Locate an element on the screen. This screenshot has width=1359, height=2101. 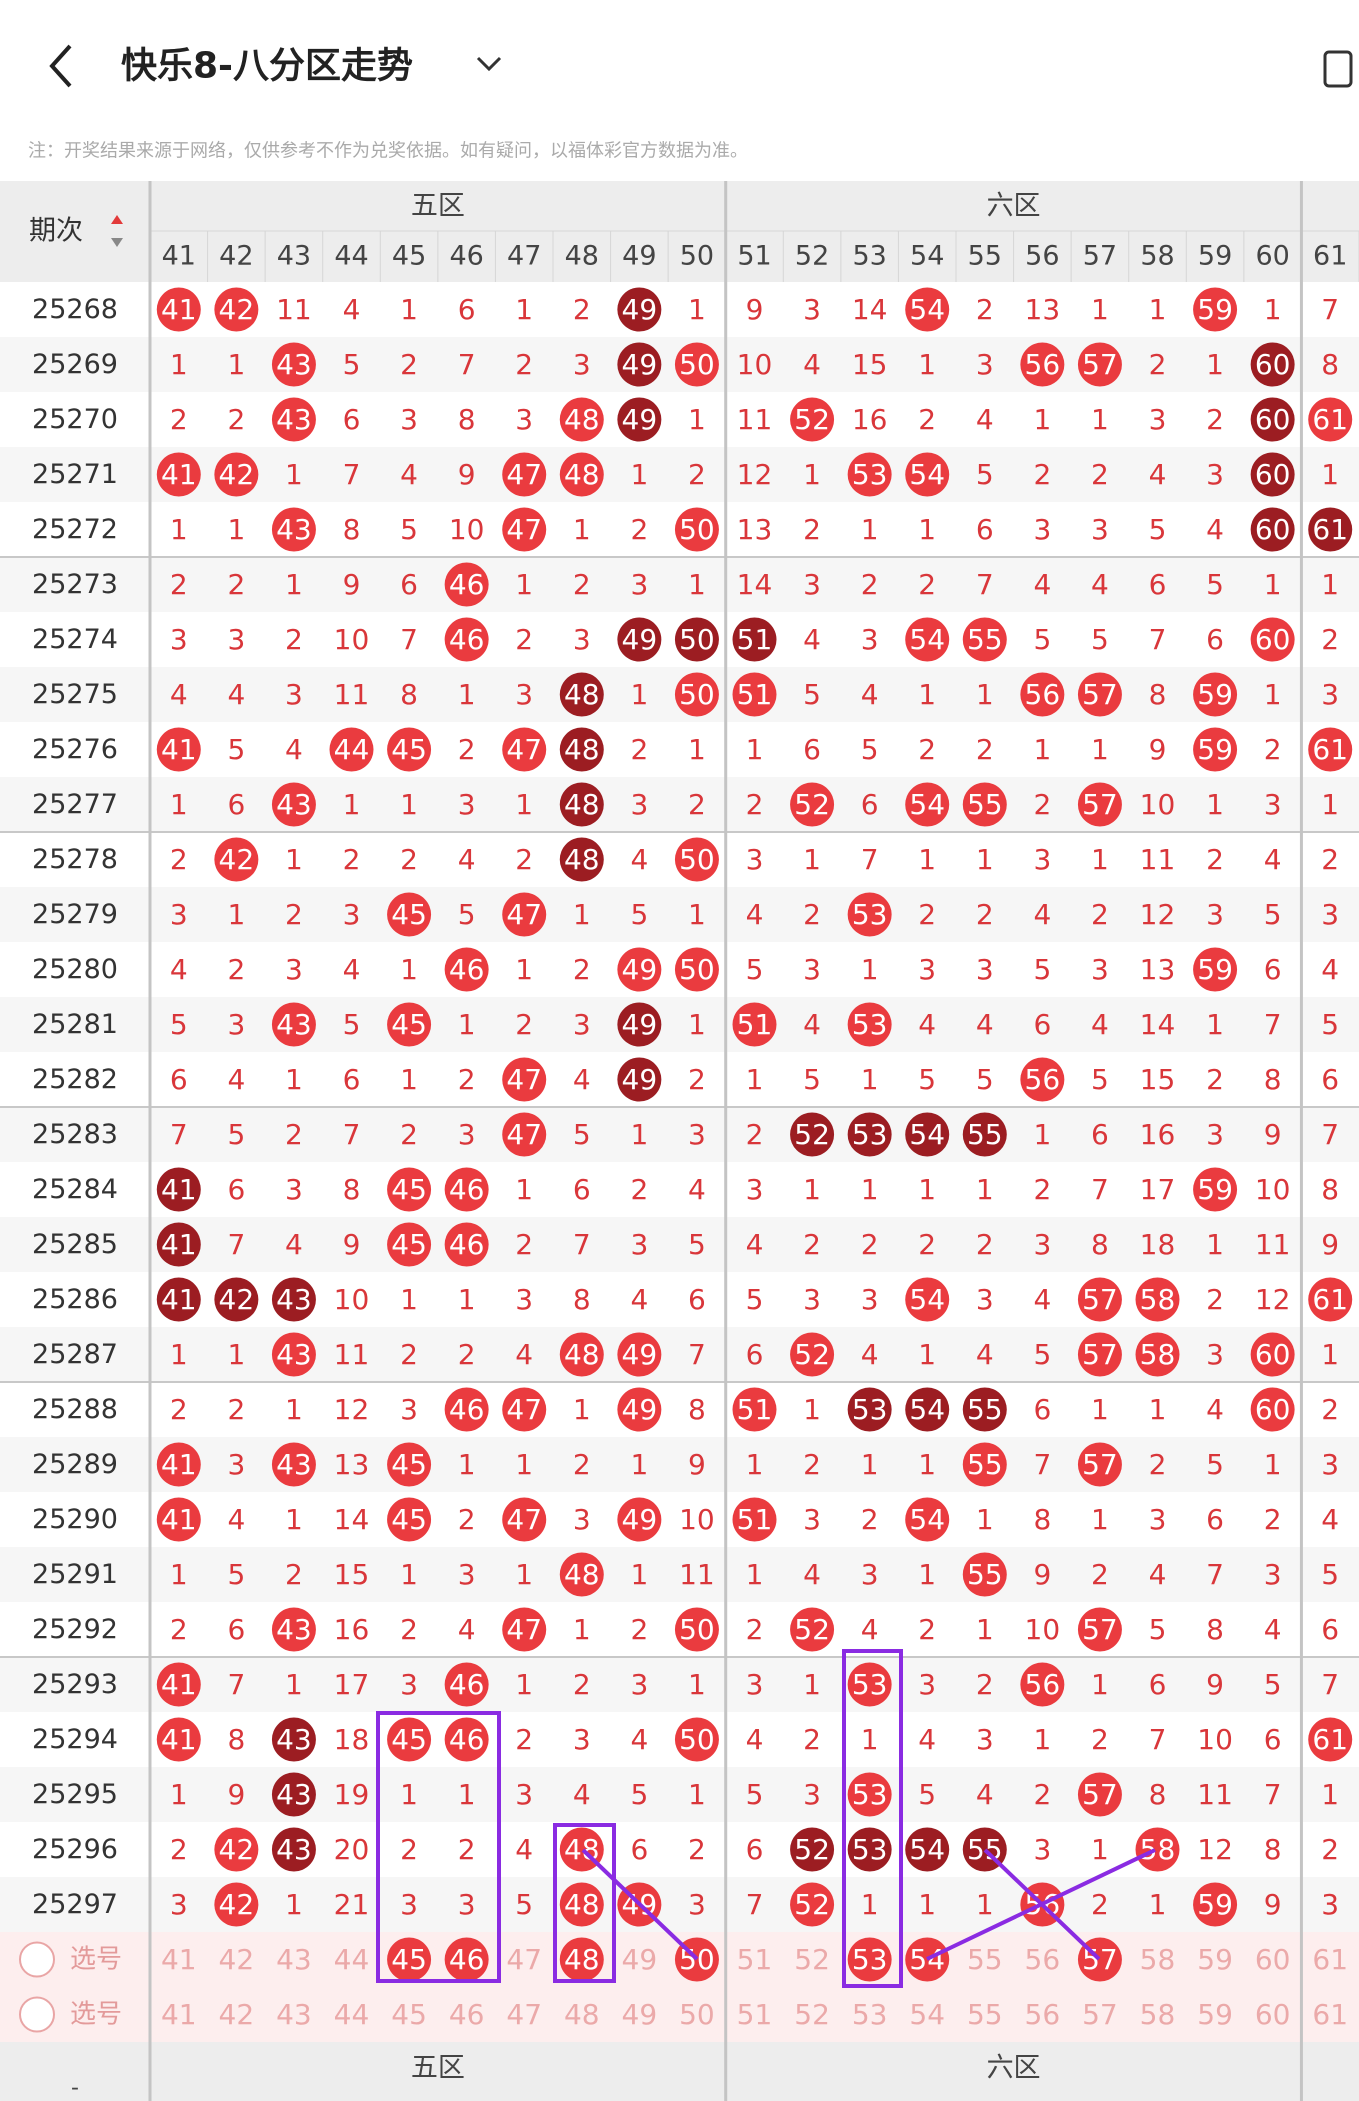
column-header: 60 is located at coordinates (1272, 256).